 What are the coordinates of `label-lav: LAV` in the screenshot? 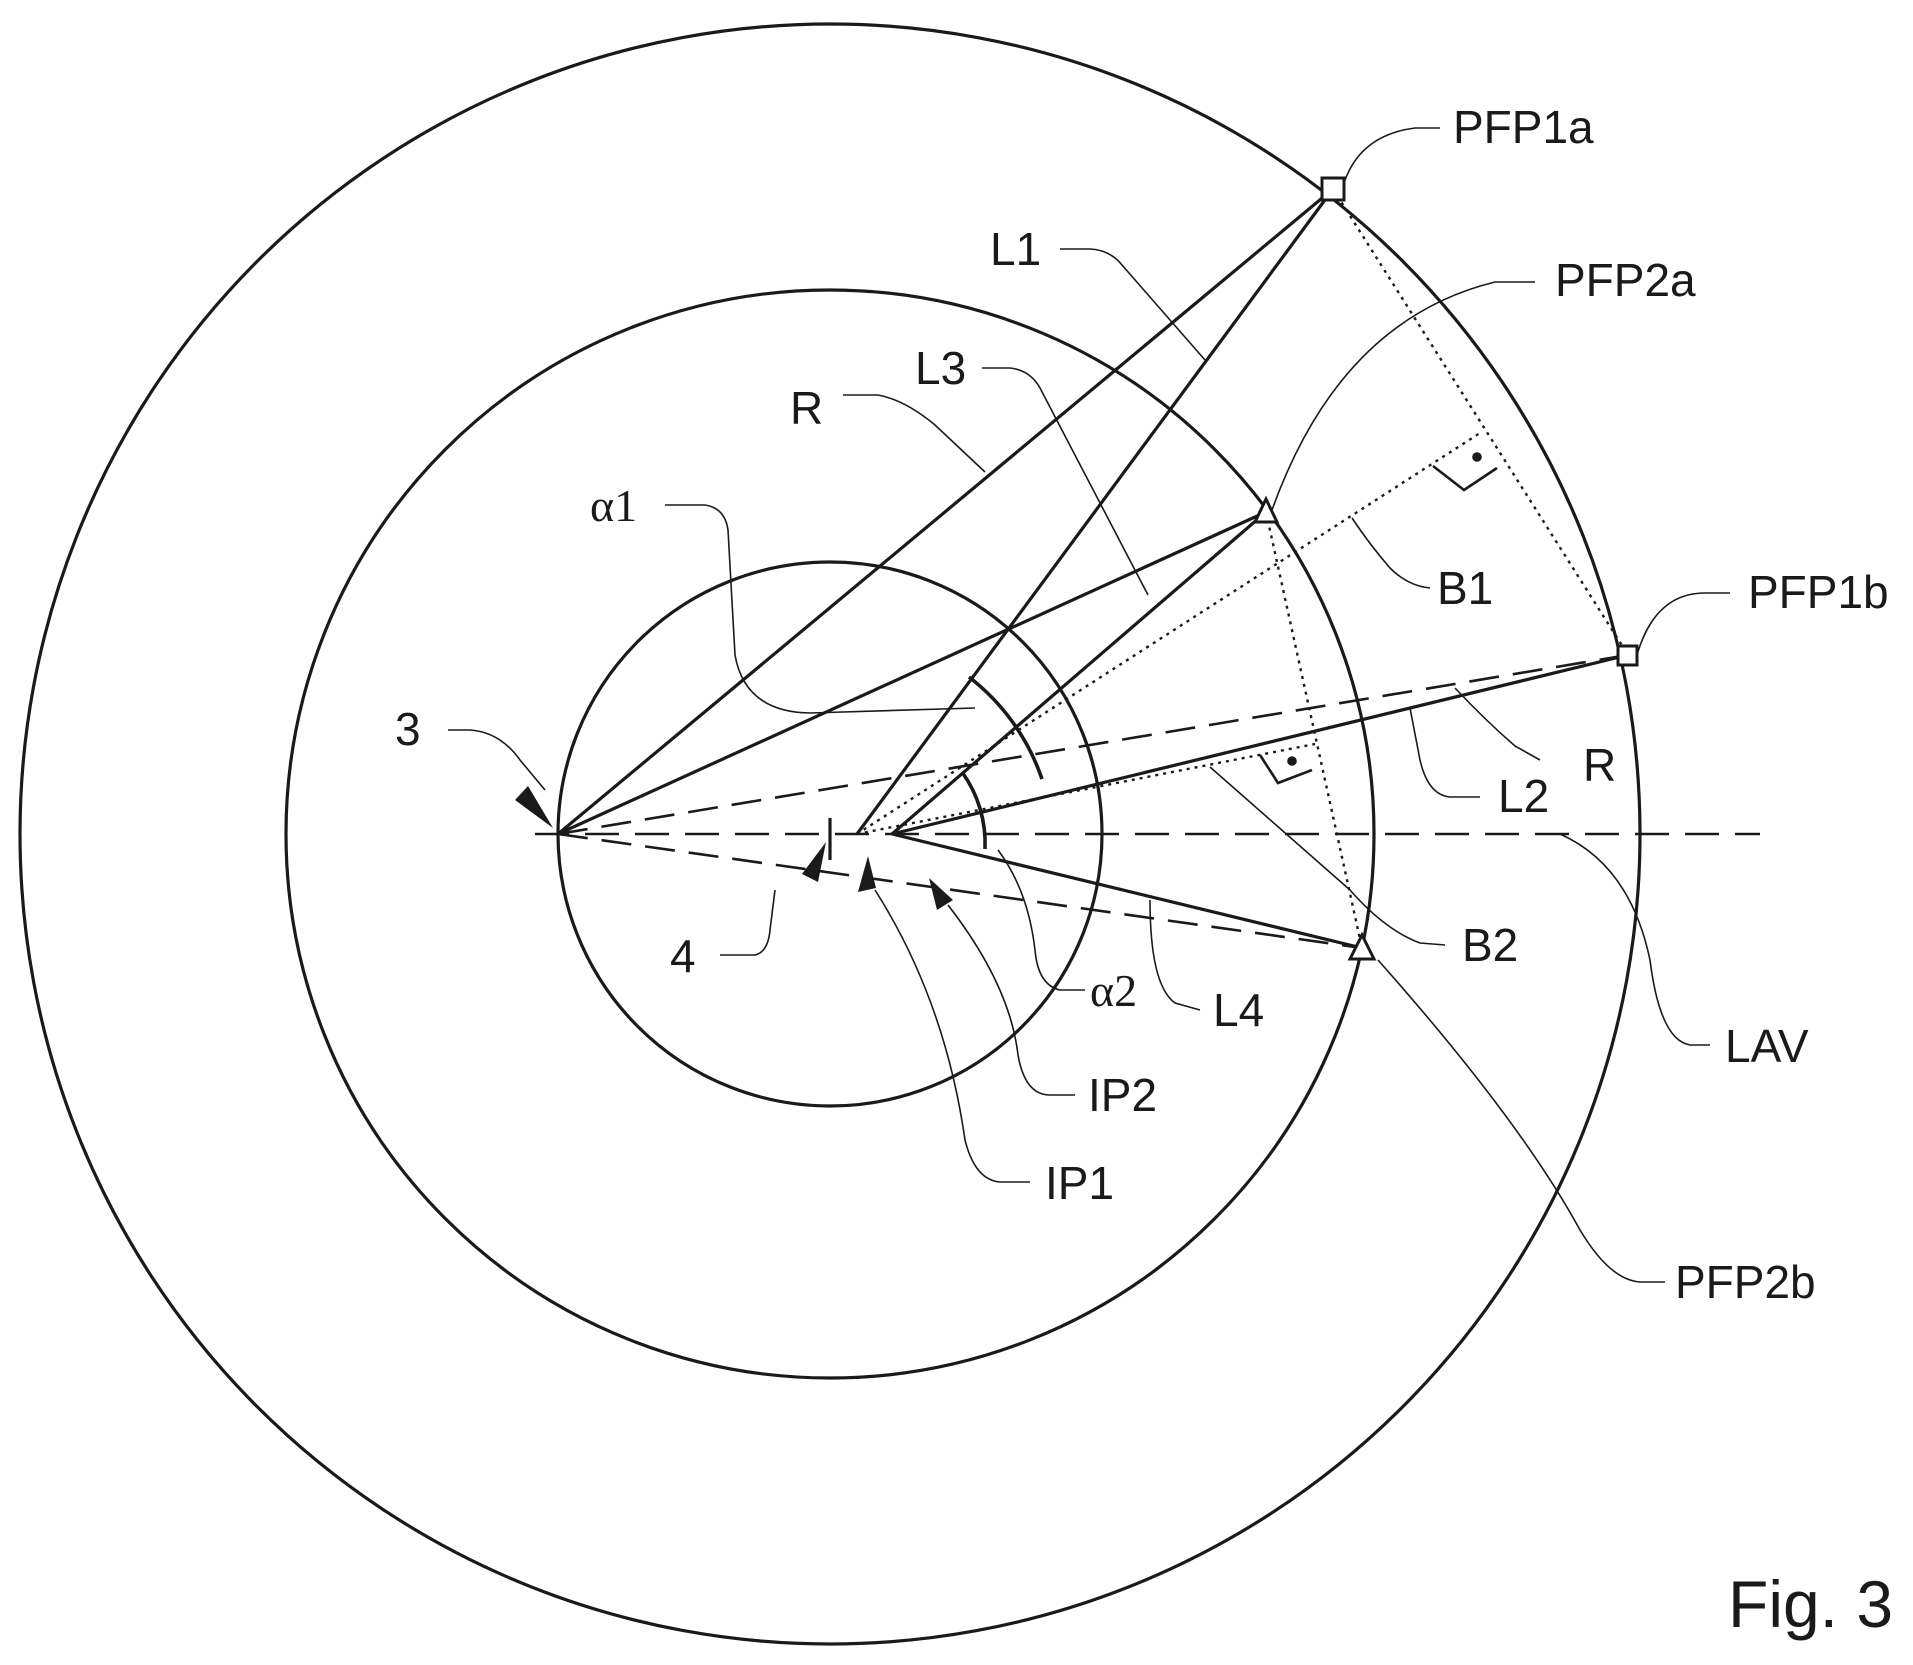 It's located at (1767, 1046).